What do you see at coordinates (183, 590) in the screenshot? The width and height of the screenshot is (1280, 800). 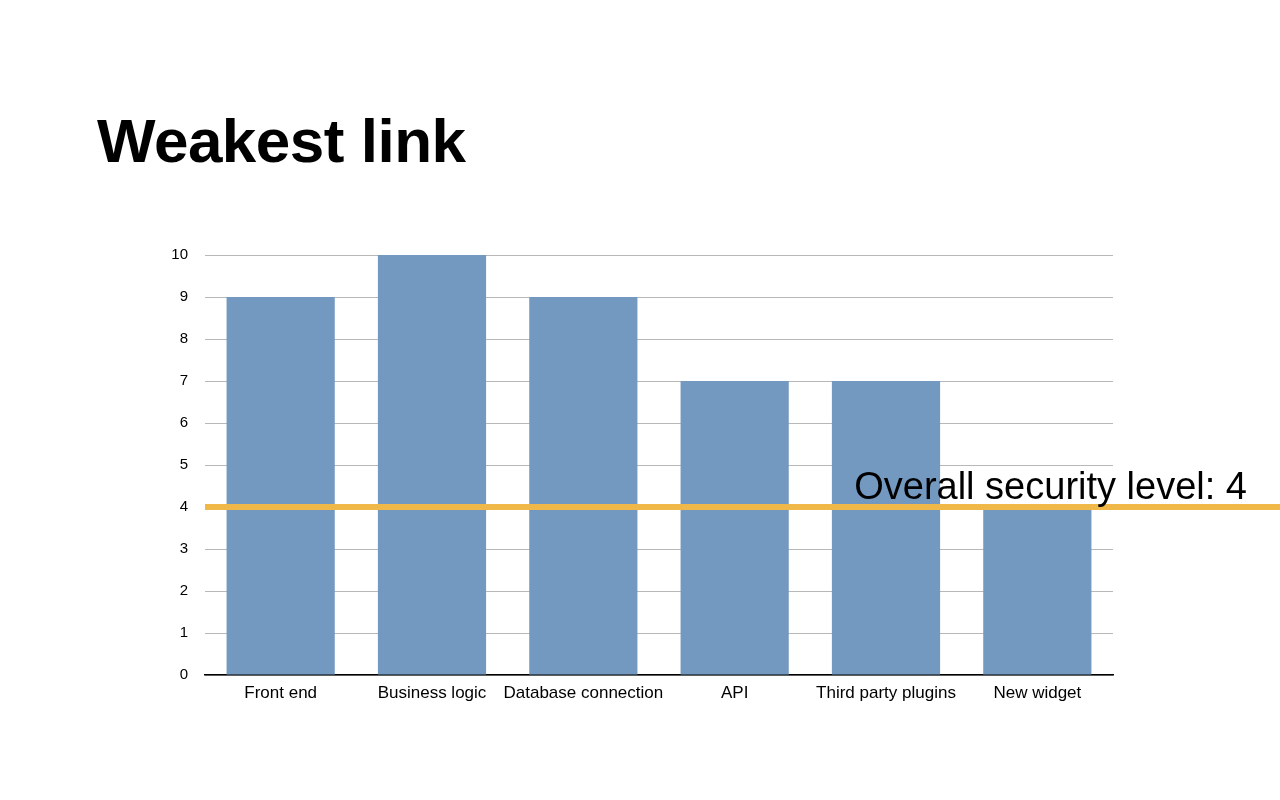 I see `y-tick-label: 2` at bounding box center [183, 590].